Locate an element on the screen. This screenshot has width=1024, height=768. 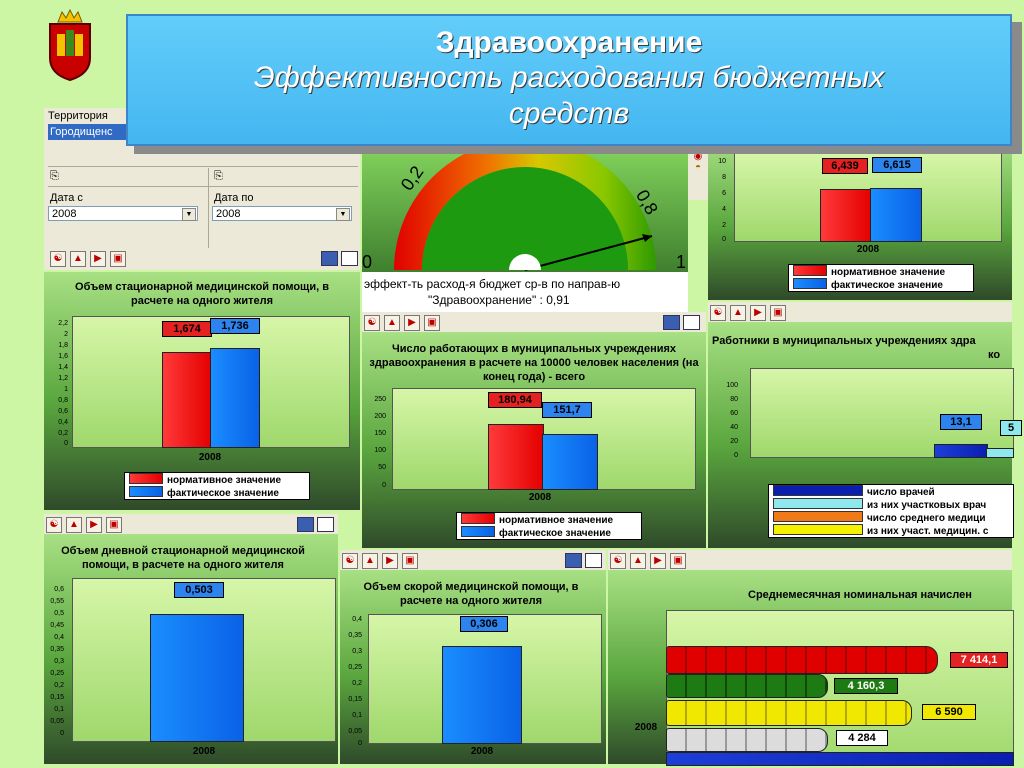
salary-bar-blue is located at coordinates (840, 759).